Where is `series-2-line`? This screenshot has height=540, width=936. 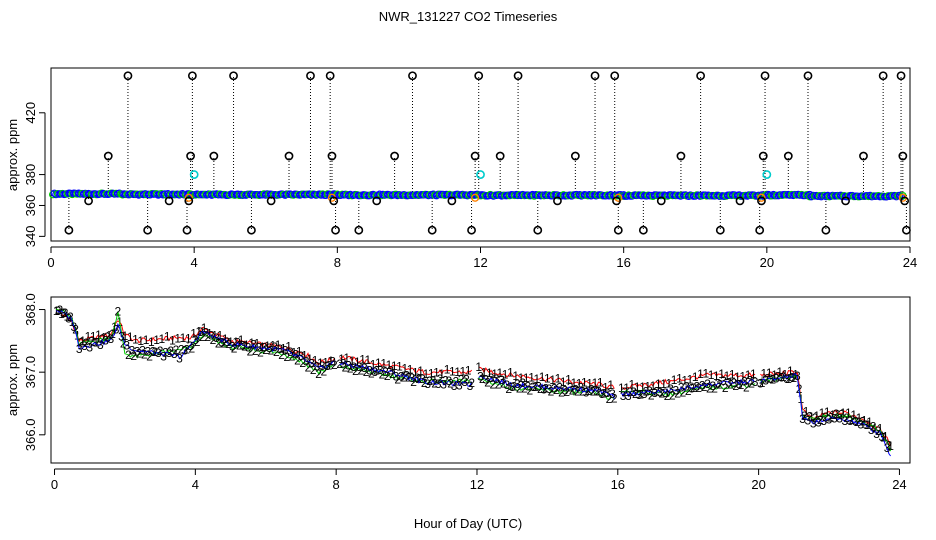
series-2-line is located at coordinates (688, 390).